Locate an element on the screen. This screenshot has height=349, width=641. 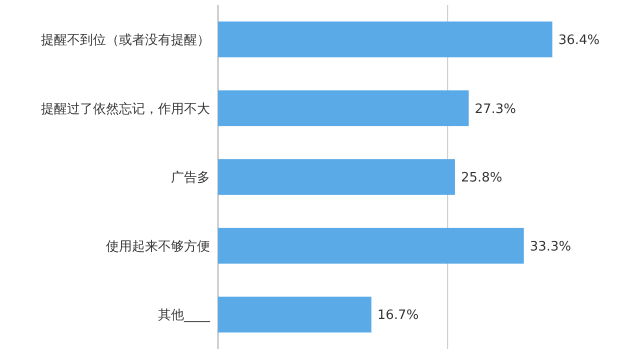
y-tick-label: 其他____ is located at coordinates (184, 316).